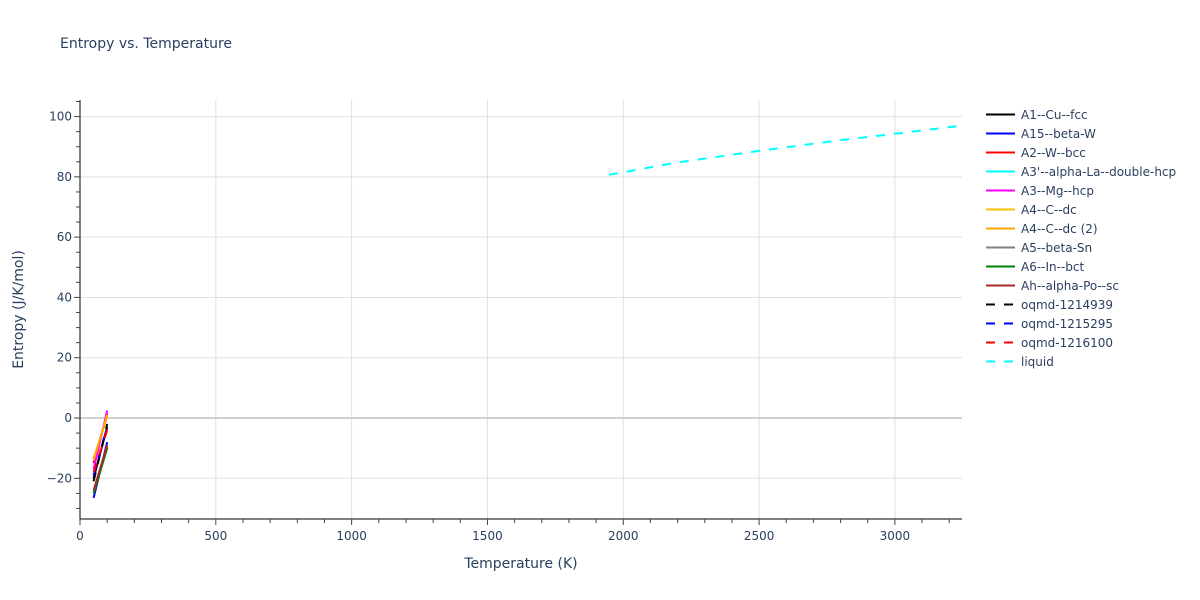  Describe the element at coordinates (351, 536) in the screenshot. I see `x-tick-label: 1000` at that location.